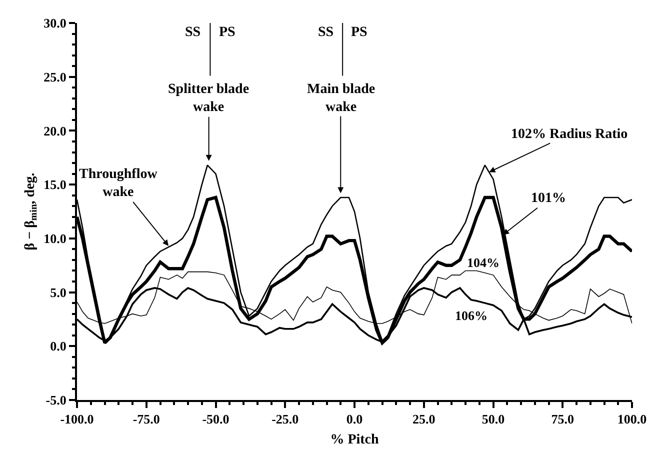  Describe the element at coordinates (118, 183) in the screenshot. I see `annotation: Throughflow wake` at that location.